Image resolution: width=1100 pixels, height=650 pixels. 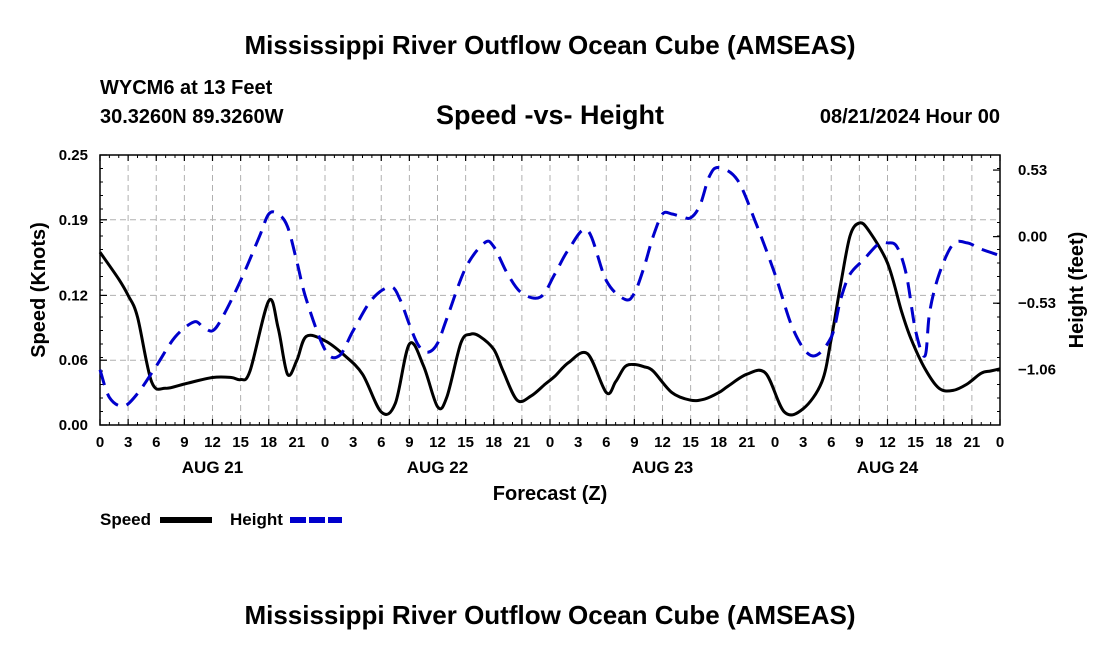 What do you see at coordinates (212, 467) in the screenshot?
I see `date-label: AUG 21` at bounding box center [212, 467].